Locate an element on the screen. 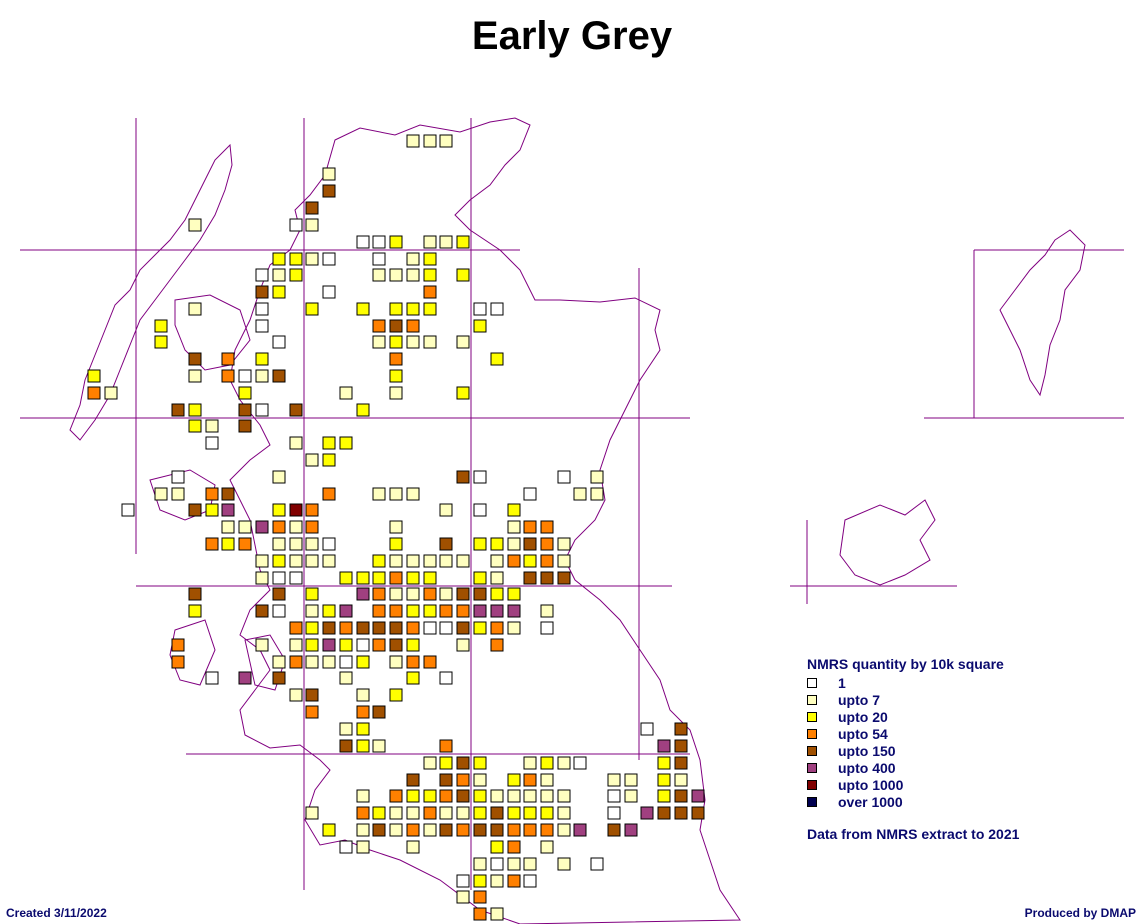 This screenshot has width=1144, height=924. legend-item-upto-150: upto 150 is located at coordinates (913, 750).